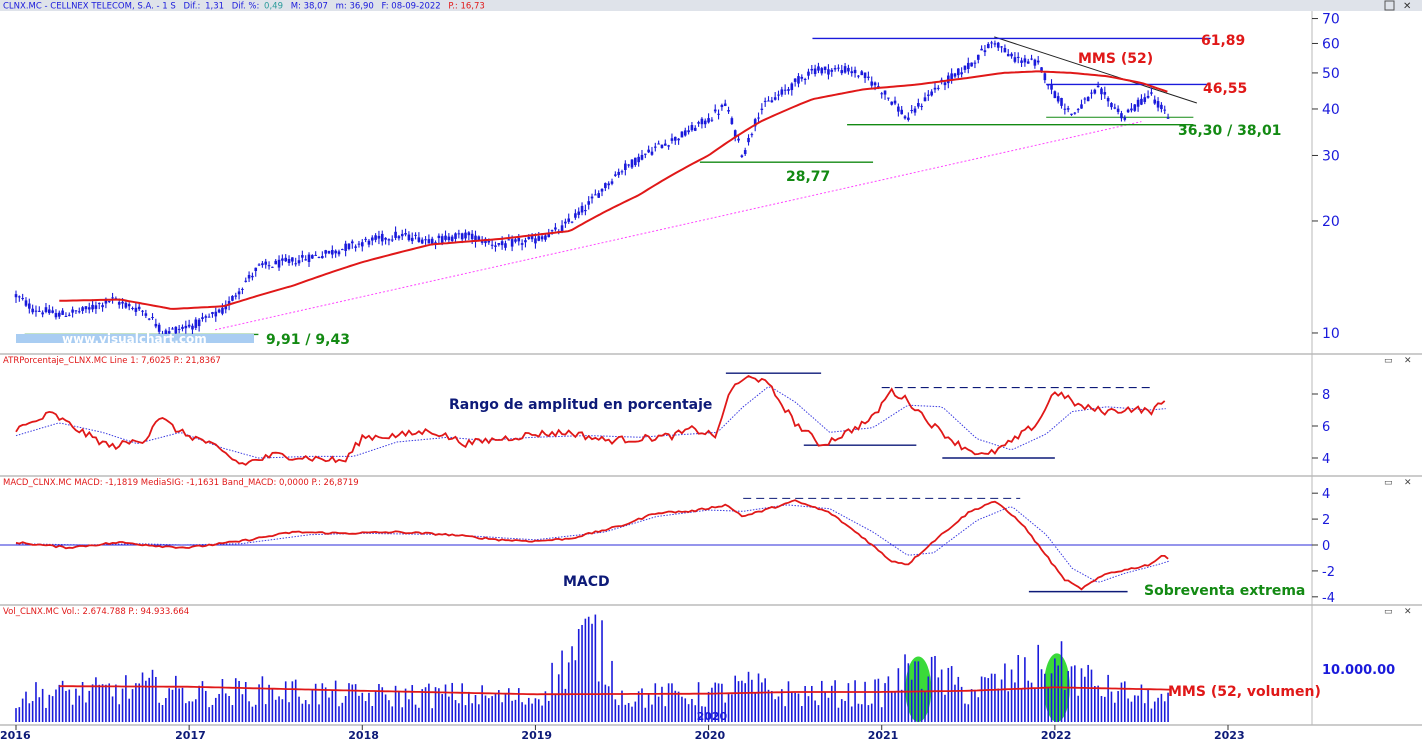 The height and width of the screenshot is (745, 1422). What do you see at coordinates (1388, 612) in the screenshot?
I see `volume-minimize-button: ▭` at bounding box center [1388, 612].